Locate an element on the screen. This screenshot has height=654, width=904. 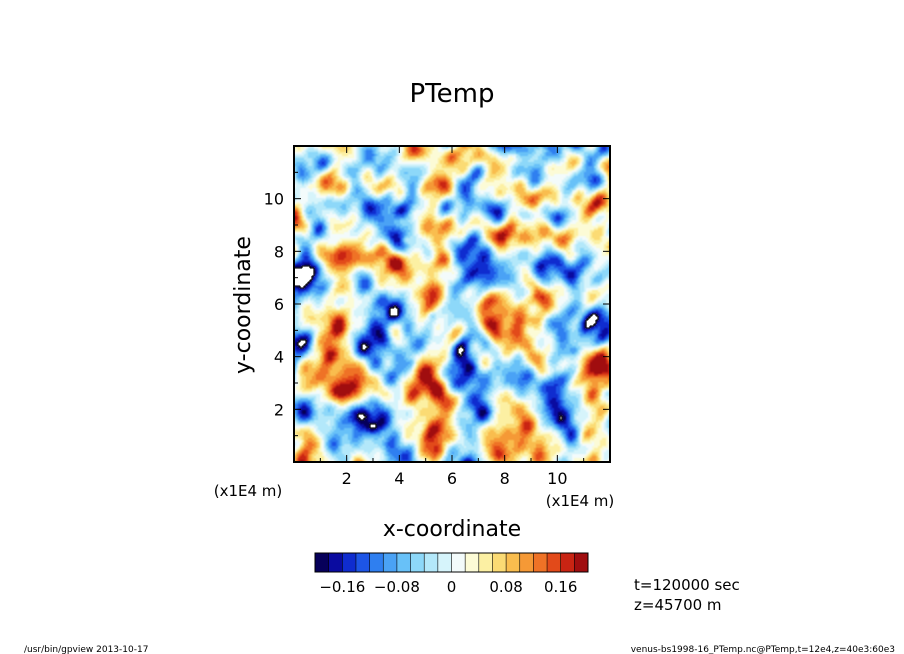
y-tick-label: 10 is located at coordinates (274, 199).